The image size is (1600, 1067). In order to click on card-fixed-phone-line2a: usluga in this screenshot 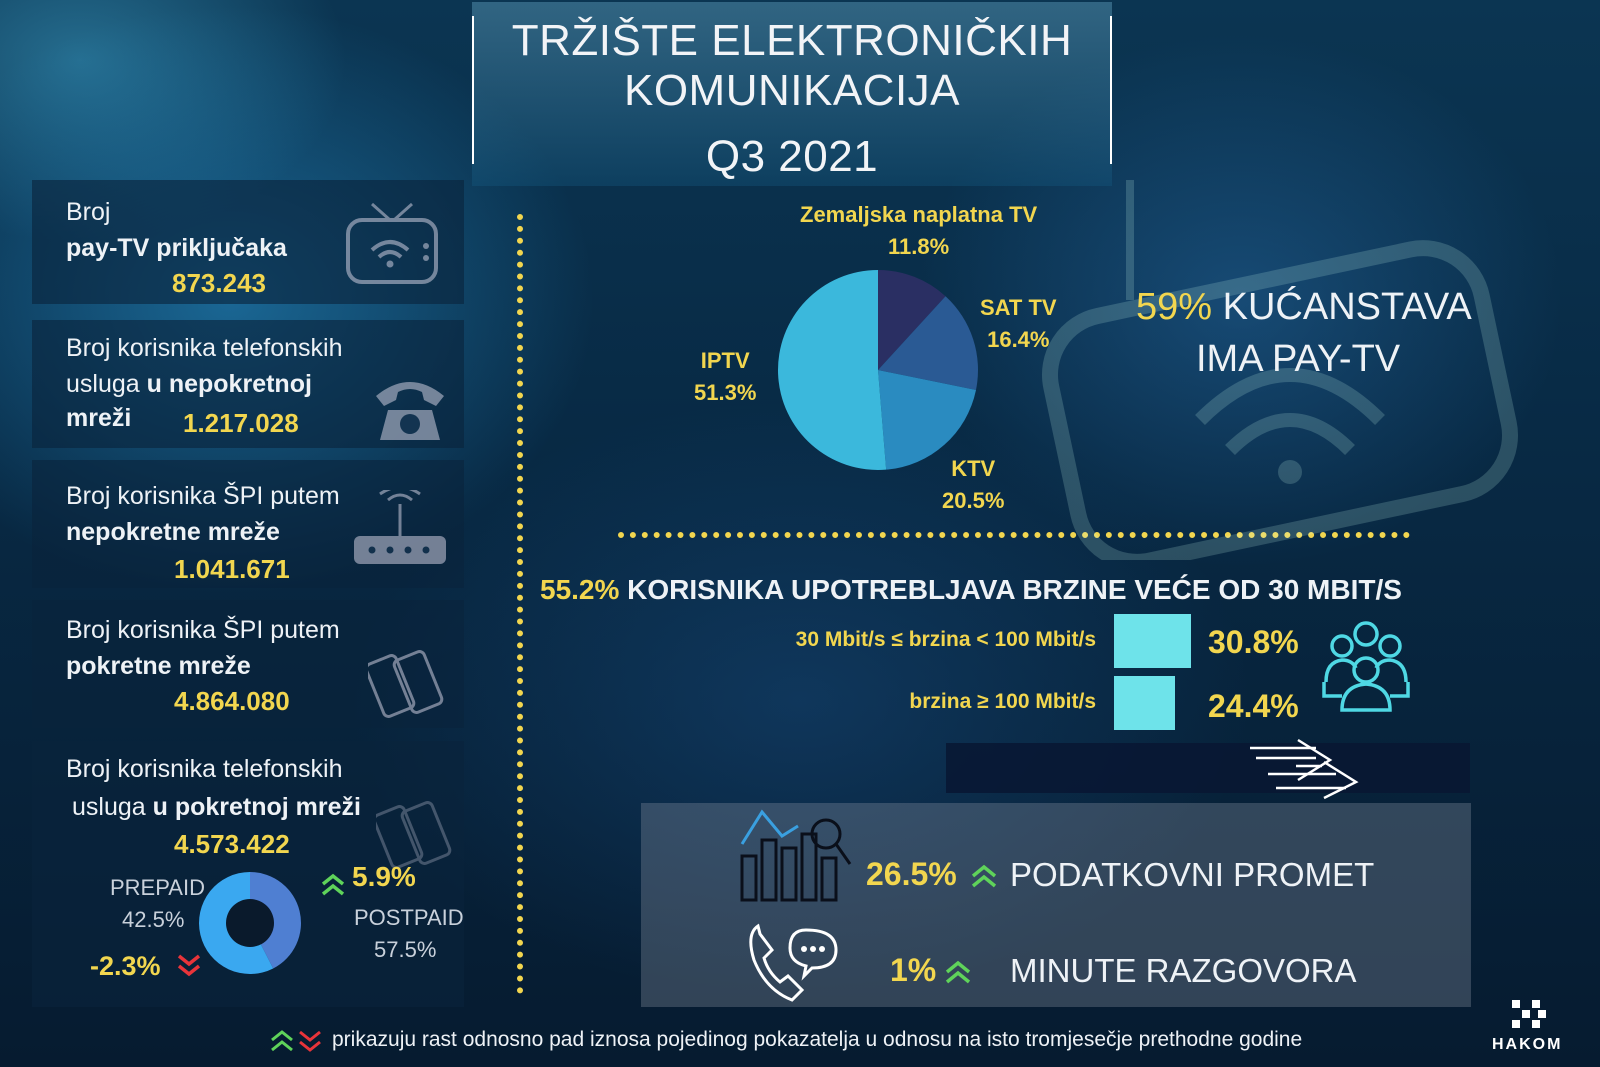, I will do `click(106, 384)`.